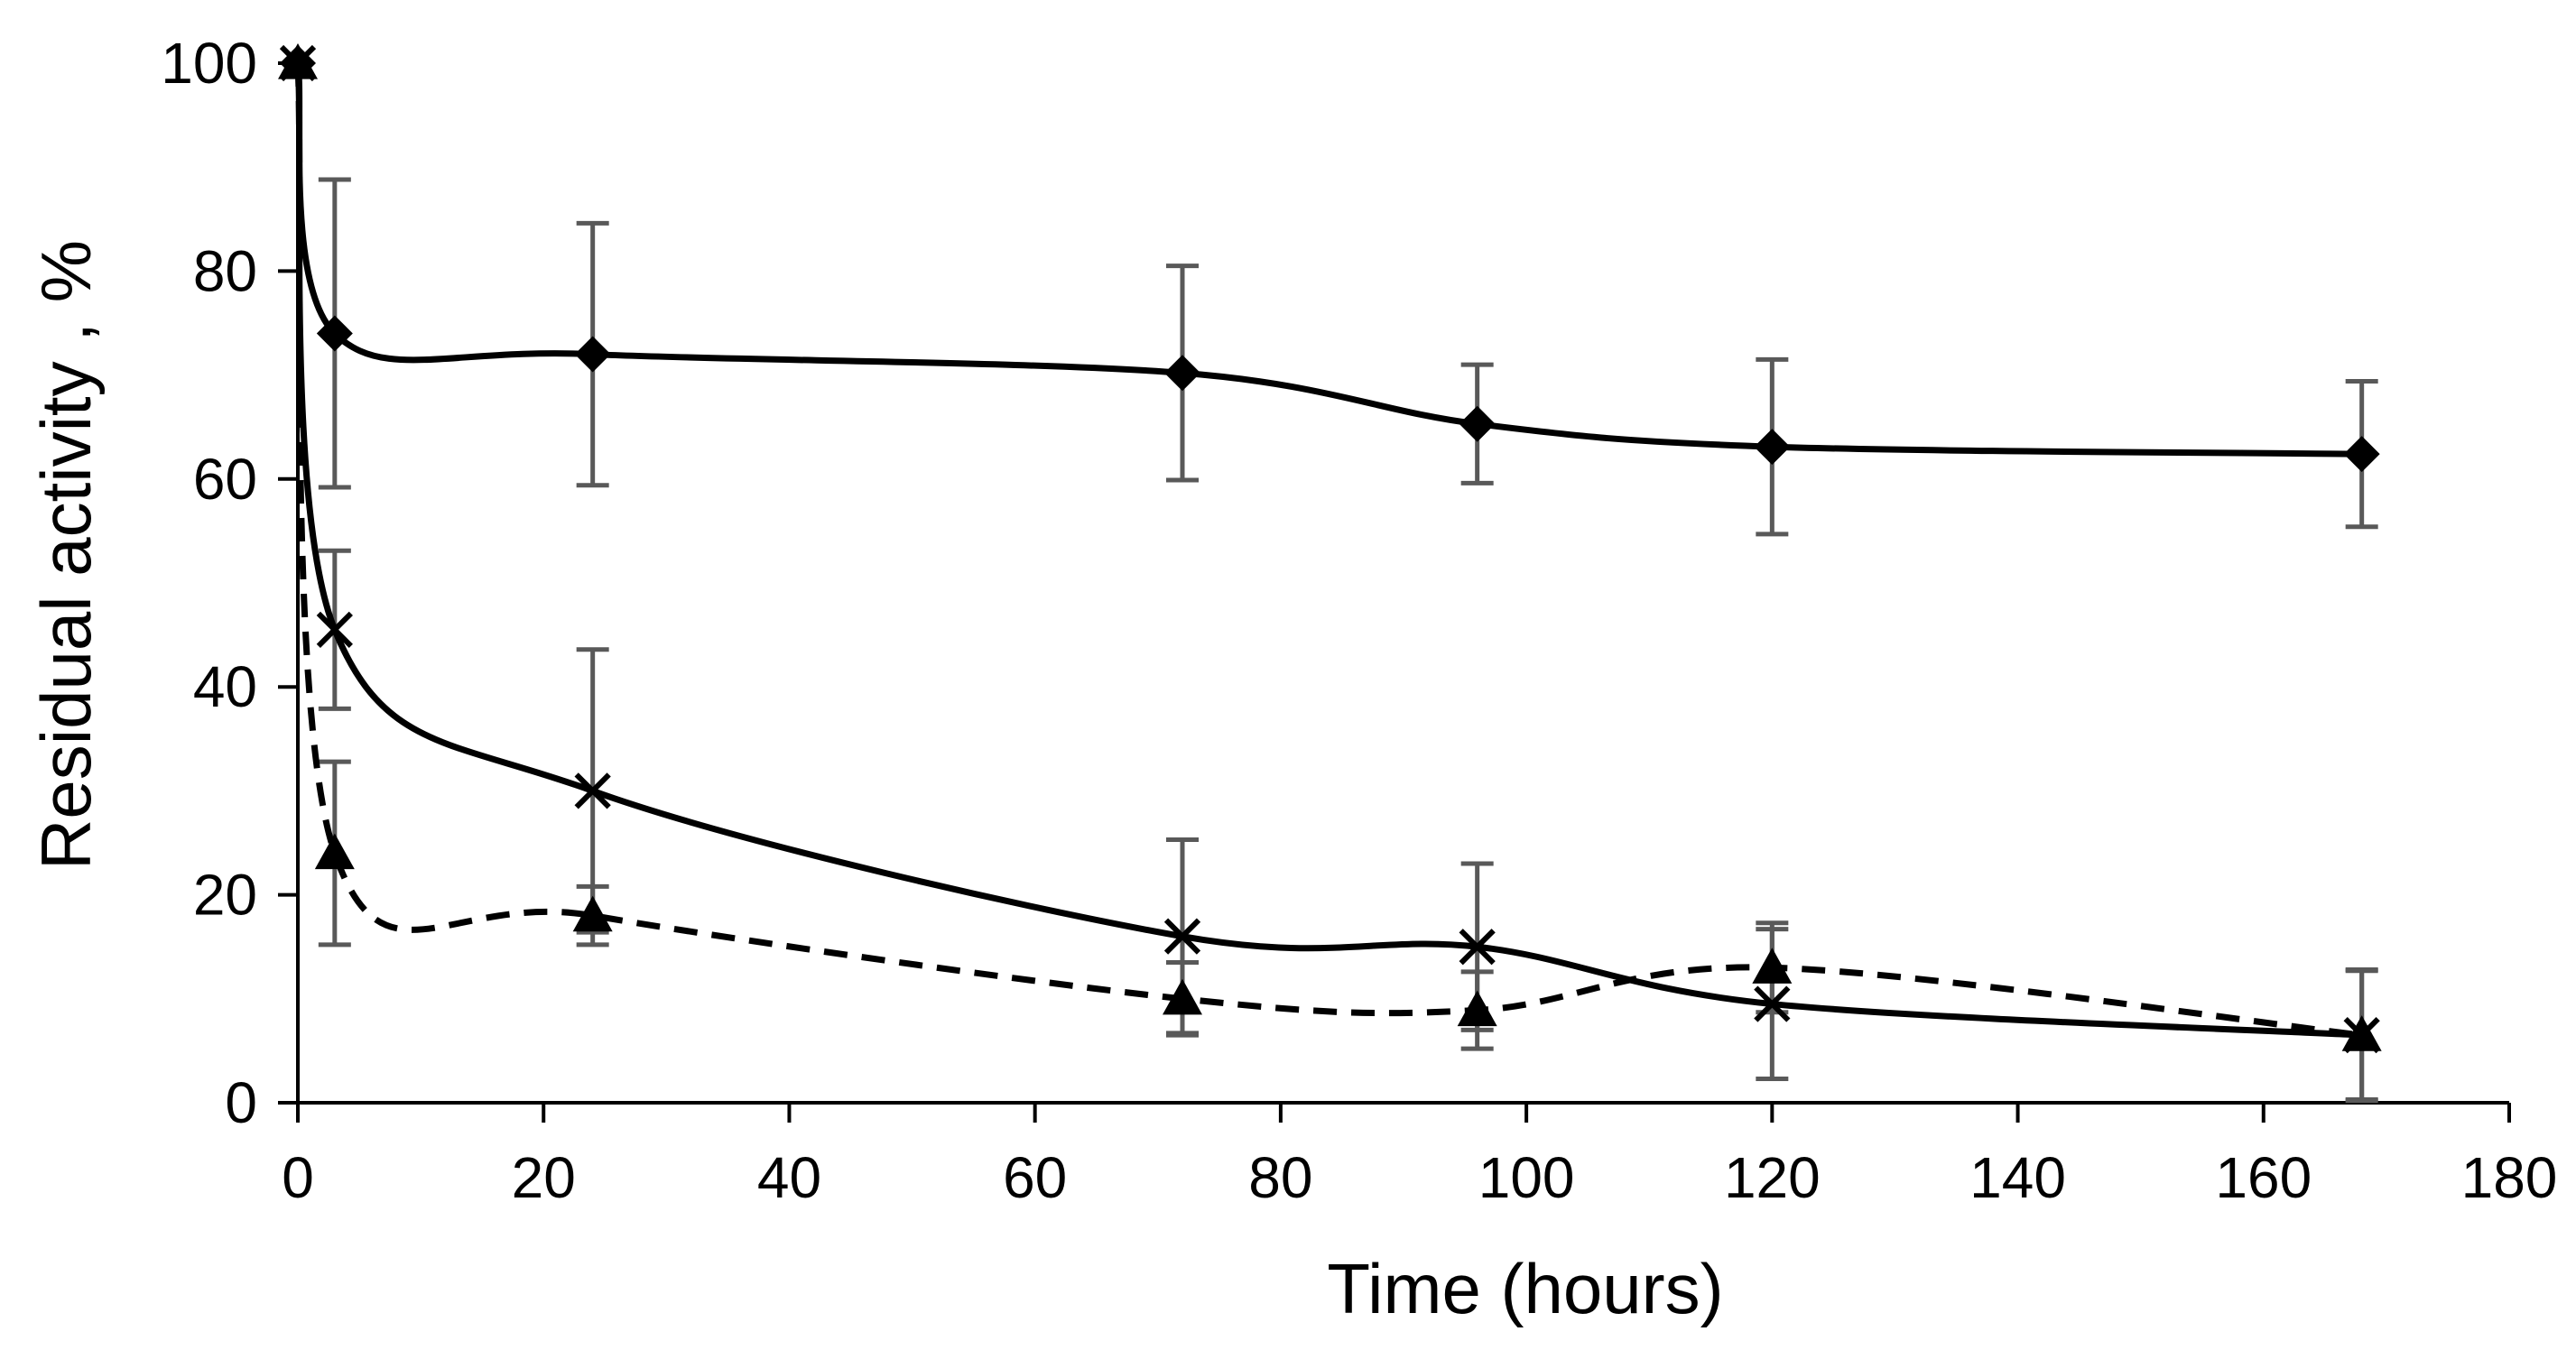 The width and height of the screenshot is (2576, 1350). Describe the element at coordinates (544, 1177) in the screenshot. I see `x-tick-label: 20` at that location.